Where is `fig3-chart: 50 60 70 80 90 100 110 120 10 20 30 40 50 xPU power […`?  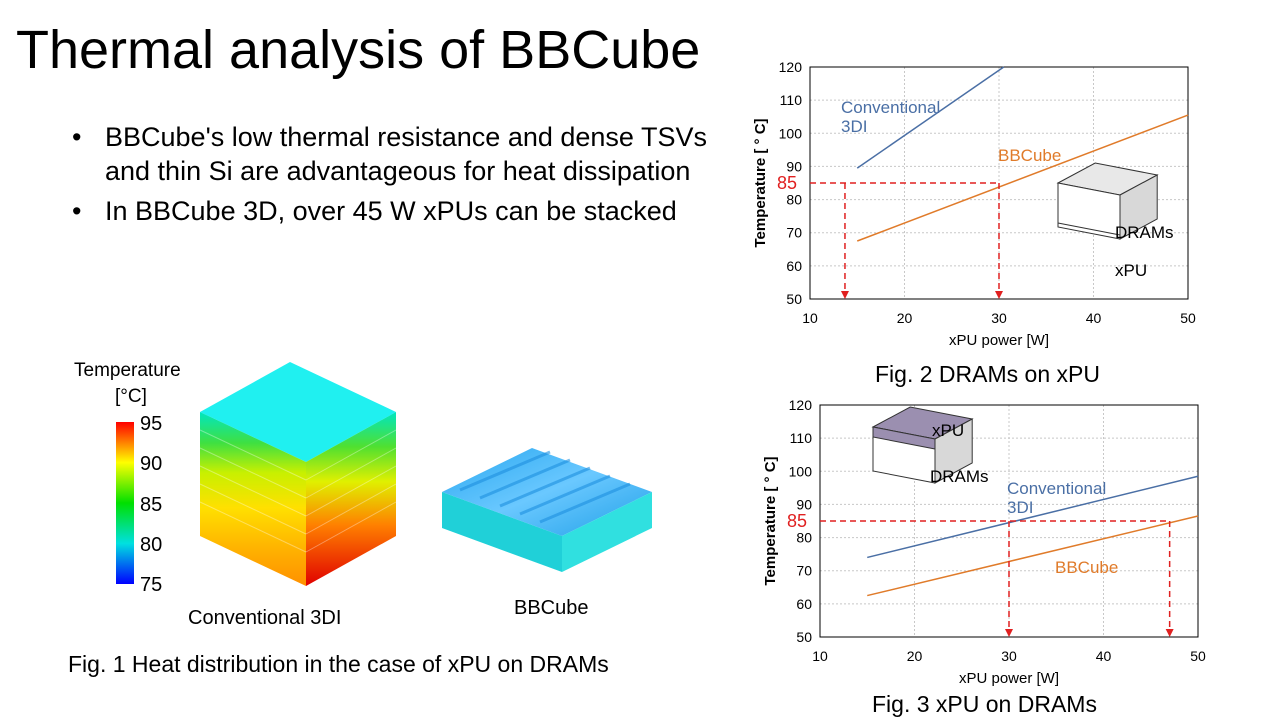 fig3-chart: 50 60 70 80 90 100 110 120 10 20 30 40 50 xPU power [… is located at coordinates (984, 542).